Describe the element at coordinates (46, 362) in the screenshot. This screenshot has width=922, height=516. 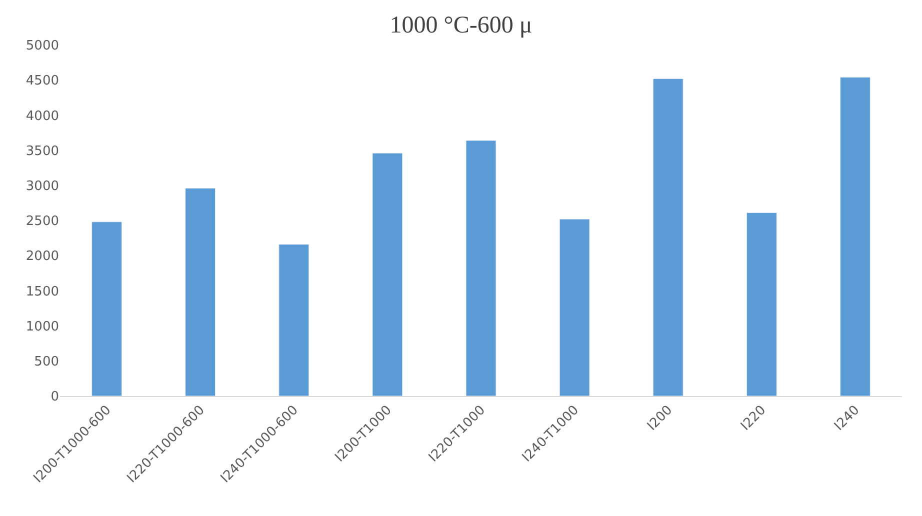
I see `y-tick-label: 500` at that location.